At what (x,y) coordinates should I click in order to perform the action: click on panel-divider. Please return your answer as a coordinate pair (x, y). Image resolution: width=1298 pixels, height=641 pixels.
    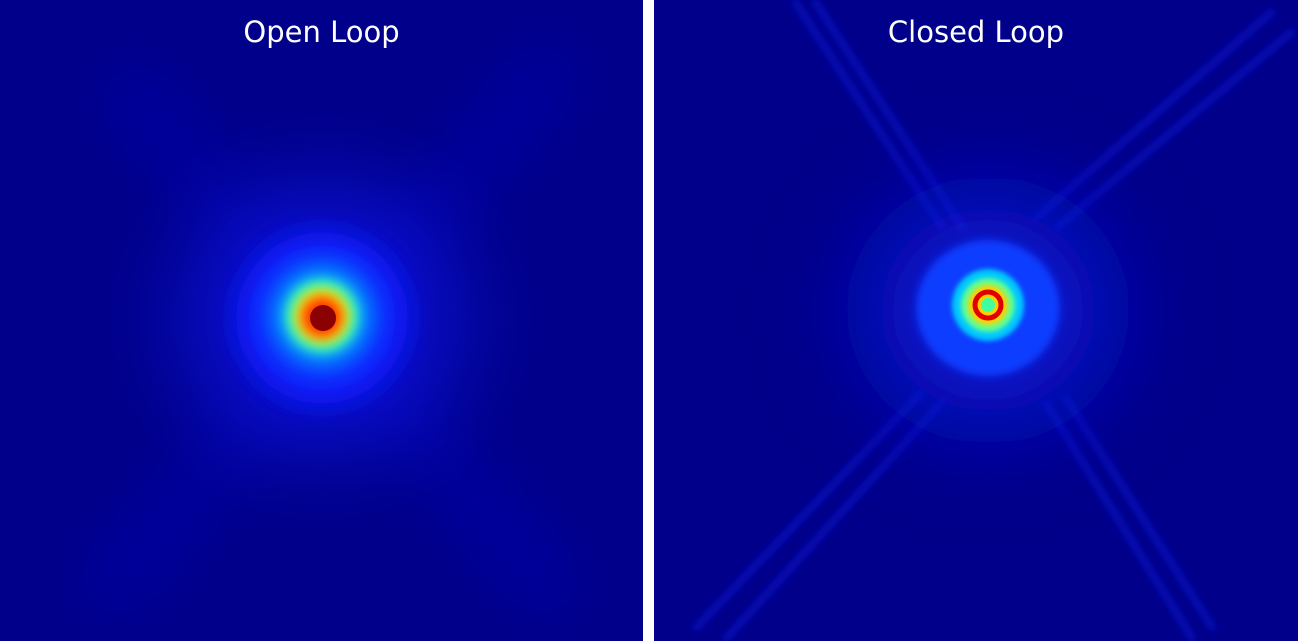
    Looking at the image, I should click on (648, 320).